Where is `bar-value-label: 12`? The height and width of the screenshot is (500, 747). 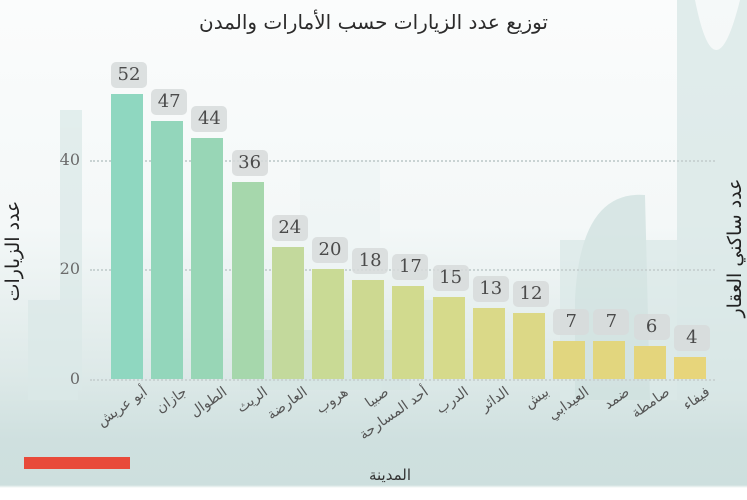
bar-value-label: 12 is located at coordinates (531, 294).